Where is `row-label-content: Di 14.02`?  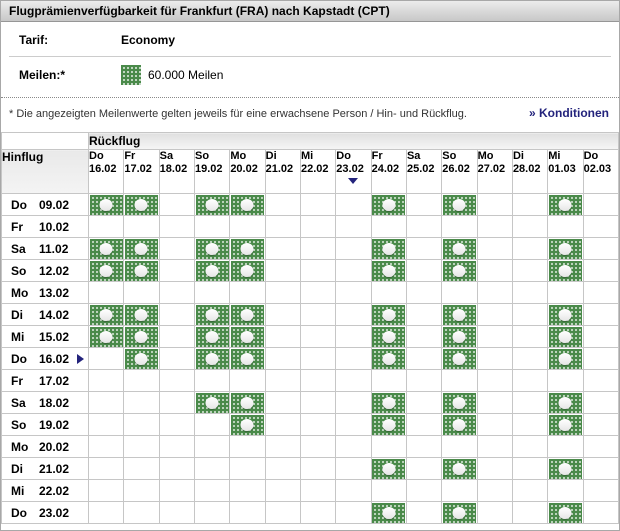
row-label-content: Di 14.02 is located at coordinates (45, 315).